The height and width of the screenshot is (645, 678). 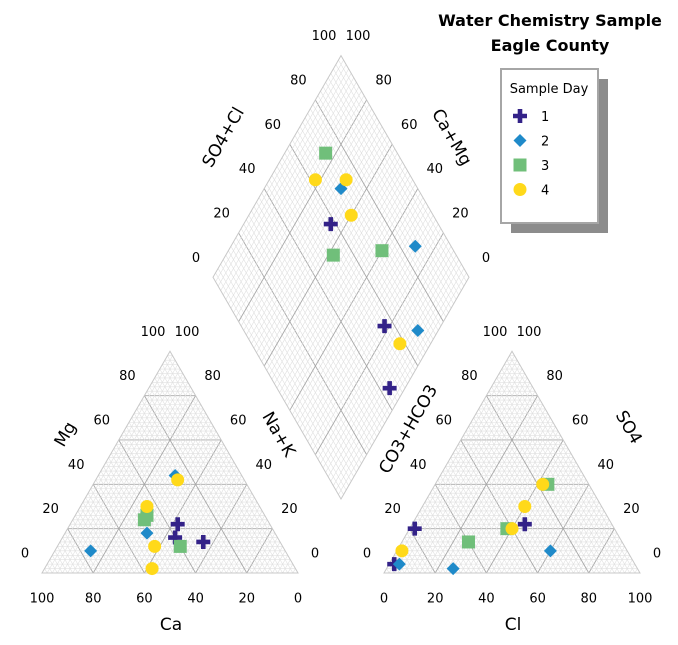 I want to click on diamond-upper-left-tick-label: 40, so click(x=247, y=169).